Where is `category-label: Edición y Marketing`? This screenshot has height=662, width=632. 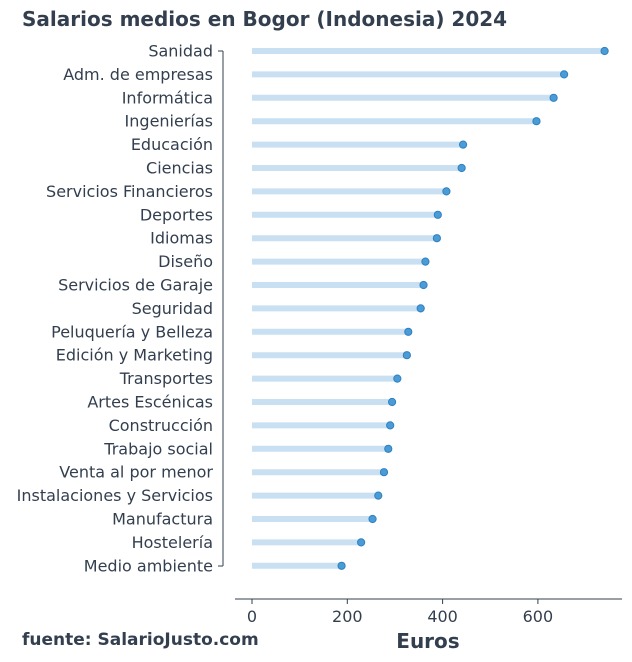 category-label: Edición y Marketing is located at coordinates (134, 355).